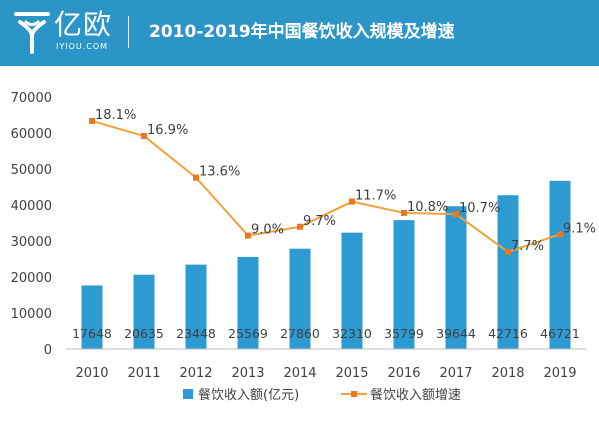 Image resolution: width=599 pixels, height=431 pixels. What do you see at coordinates (144, 333) in the screenshot?
I see `bar-value-label: 20635` at bounding box center [144, 333].